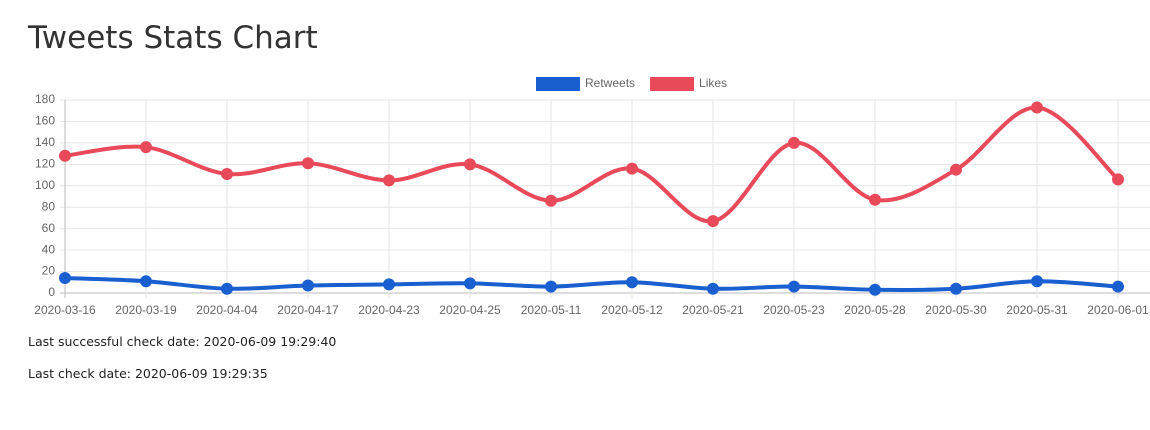  I want to click on x-tick-label: 2020-04-25, so click(470, 310).